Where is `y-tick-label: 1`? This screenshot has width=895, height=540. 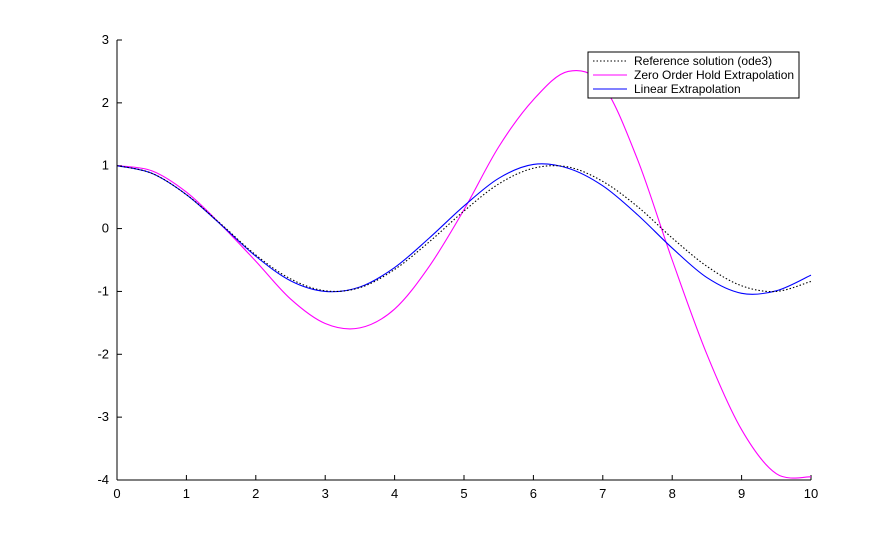
y-tick-label: 1 is located at coordinates (105, 165).